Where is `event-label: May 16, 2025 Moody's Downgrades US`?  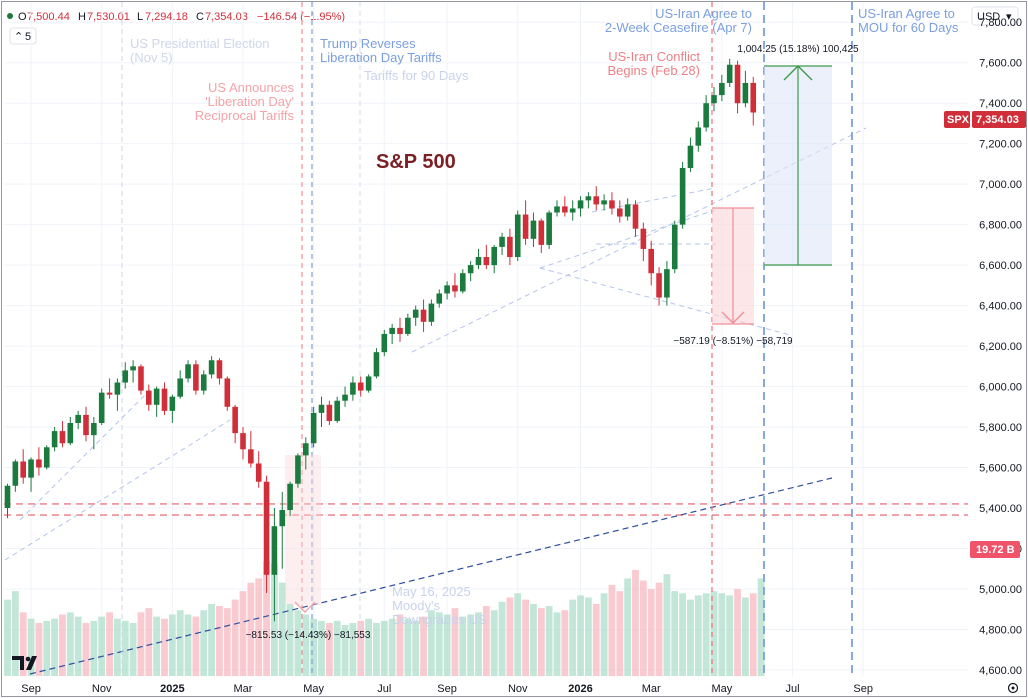 event-label: May 16, 2025 Moody's Downgrades US is located at coordinates (439, 605).